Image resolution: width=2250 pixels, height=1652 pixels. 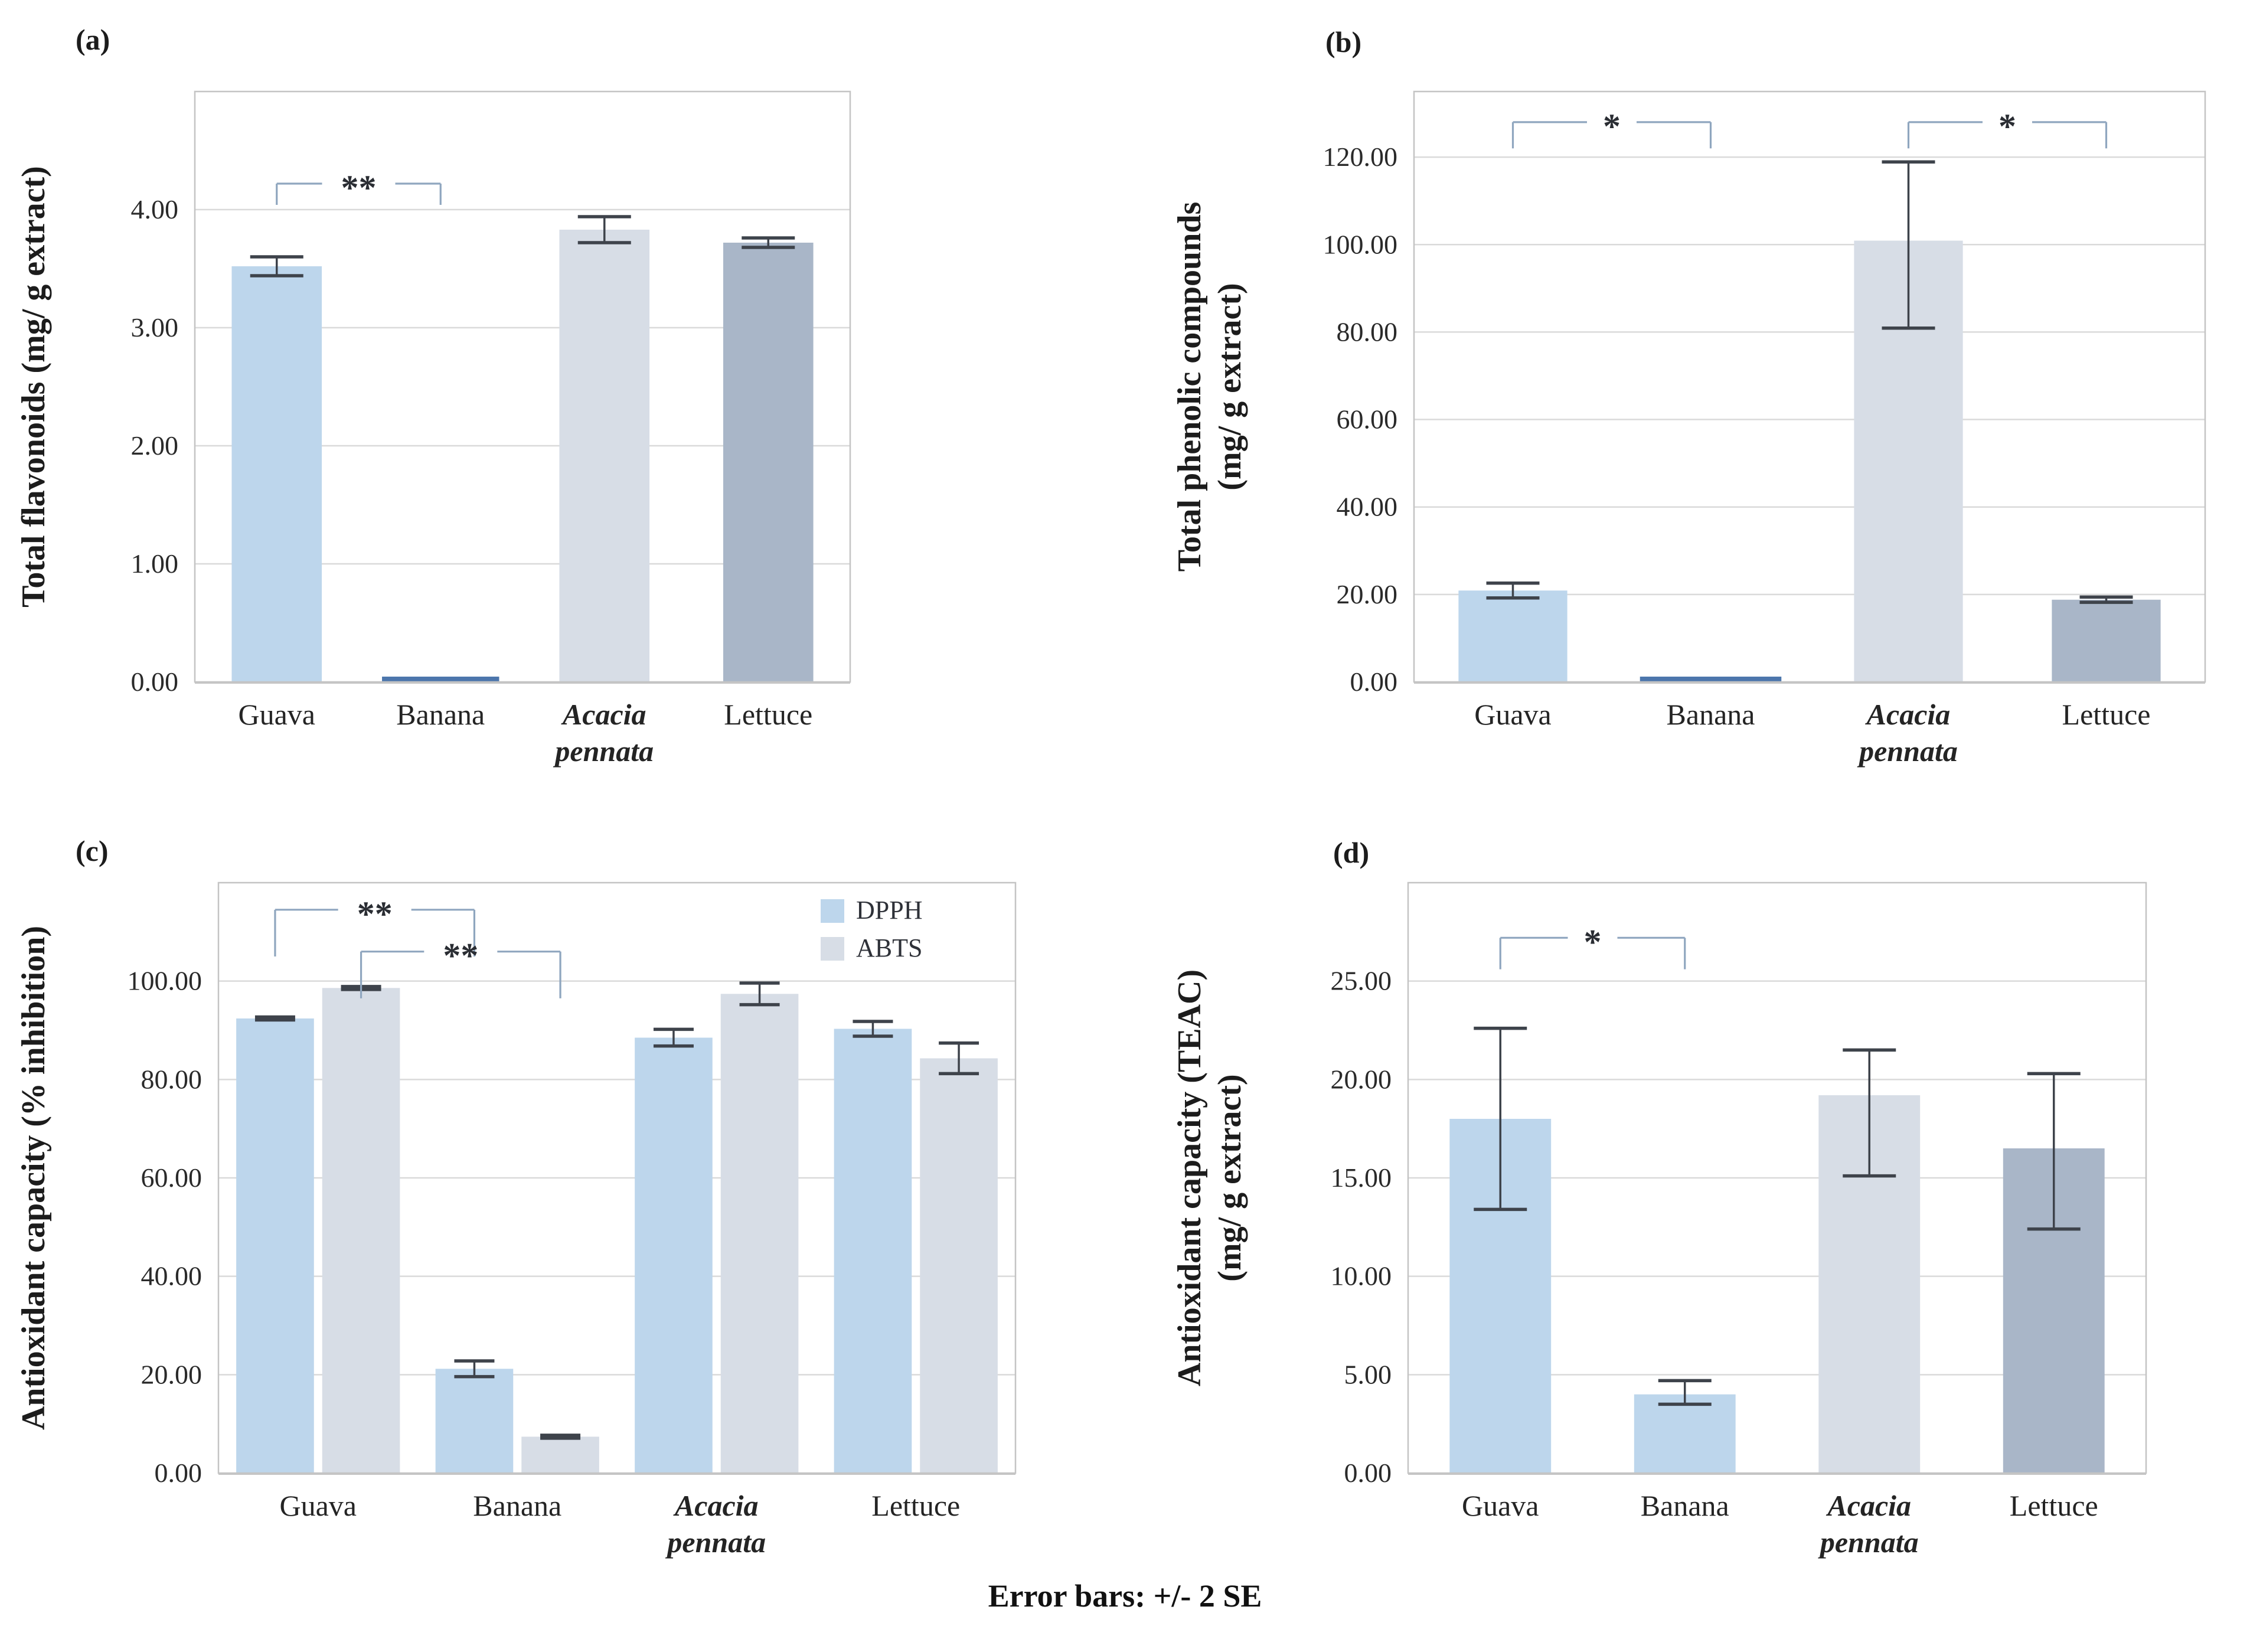 I want to click on y-tick-label: 25.00, so click(x=1361, y=981).